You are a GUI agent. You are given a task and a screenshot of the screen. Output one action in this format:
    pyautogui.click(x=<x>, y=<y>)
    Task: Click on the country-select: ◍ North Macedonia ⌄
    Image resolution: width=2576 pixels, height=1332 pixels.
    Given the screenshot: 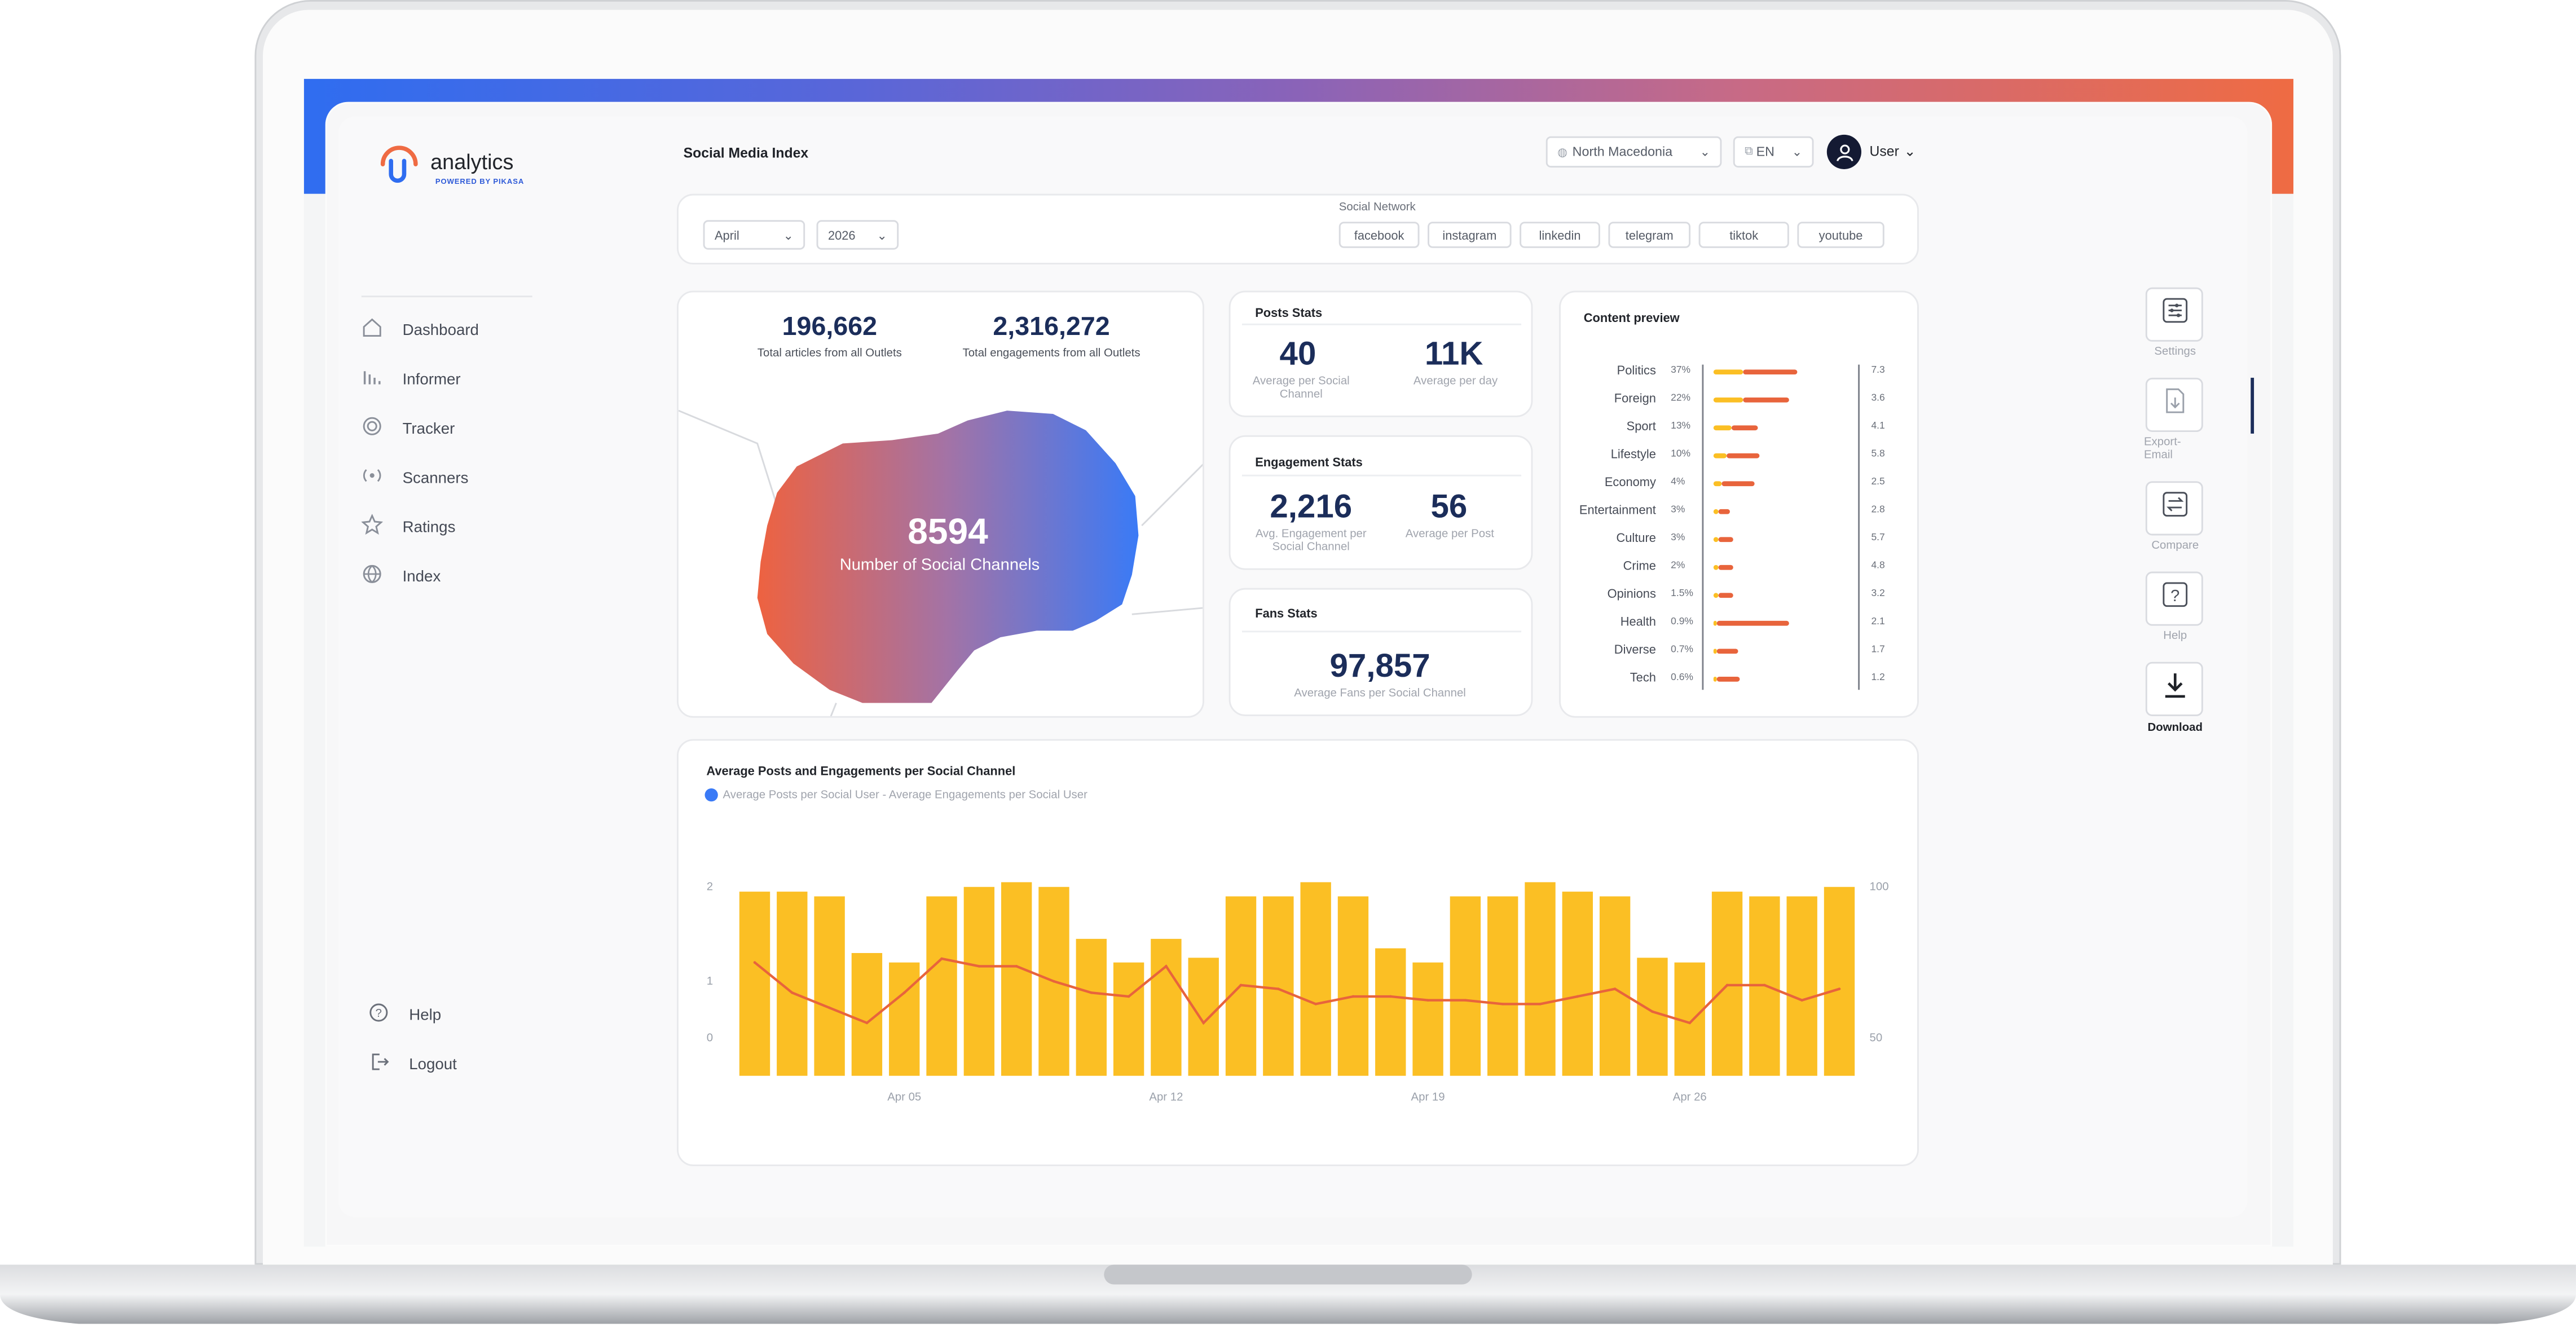 What is the action you would take?
    pyautogui.click(x=1634, y=152)
    